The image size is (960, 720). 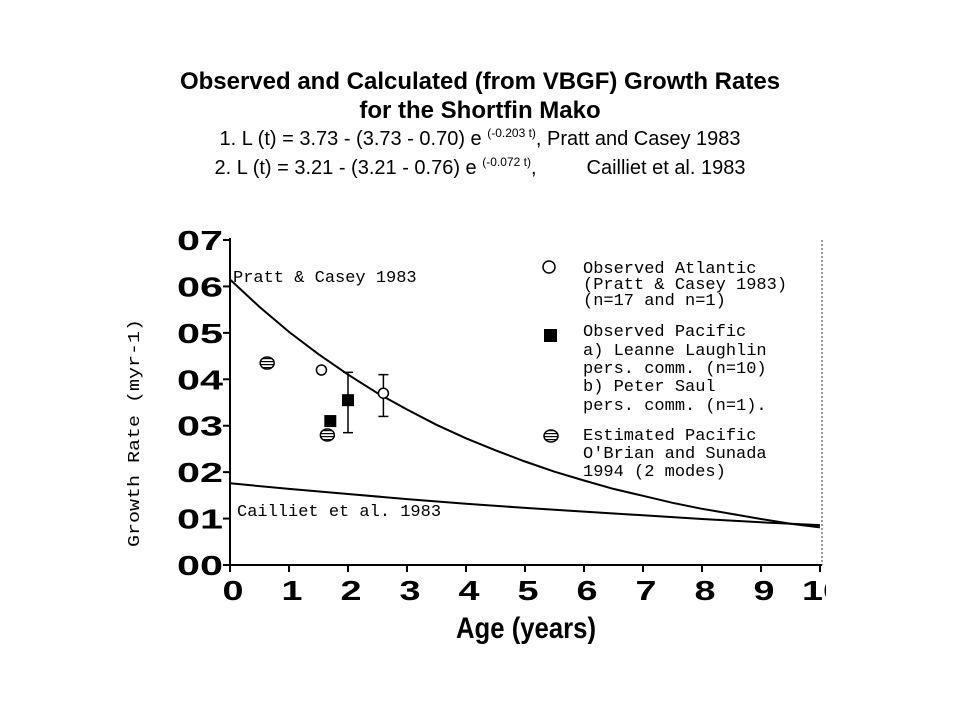 What do you see at coordinates (200, 565) in the screenshot?
I see `y-tick-label: 00` at bounding box center [200, 565].